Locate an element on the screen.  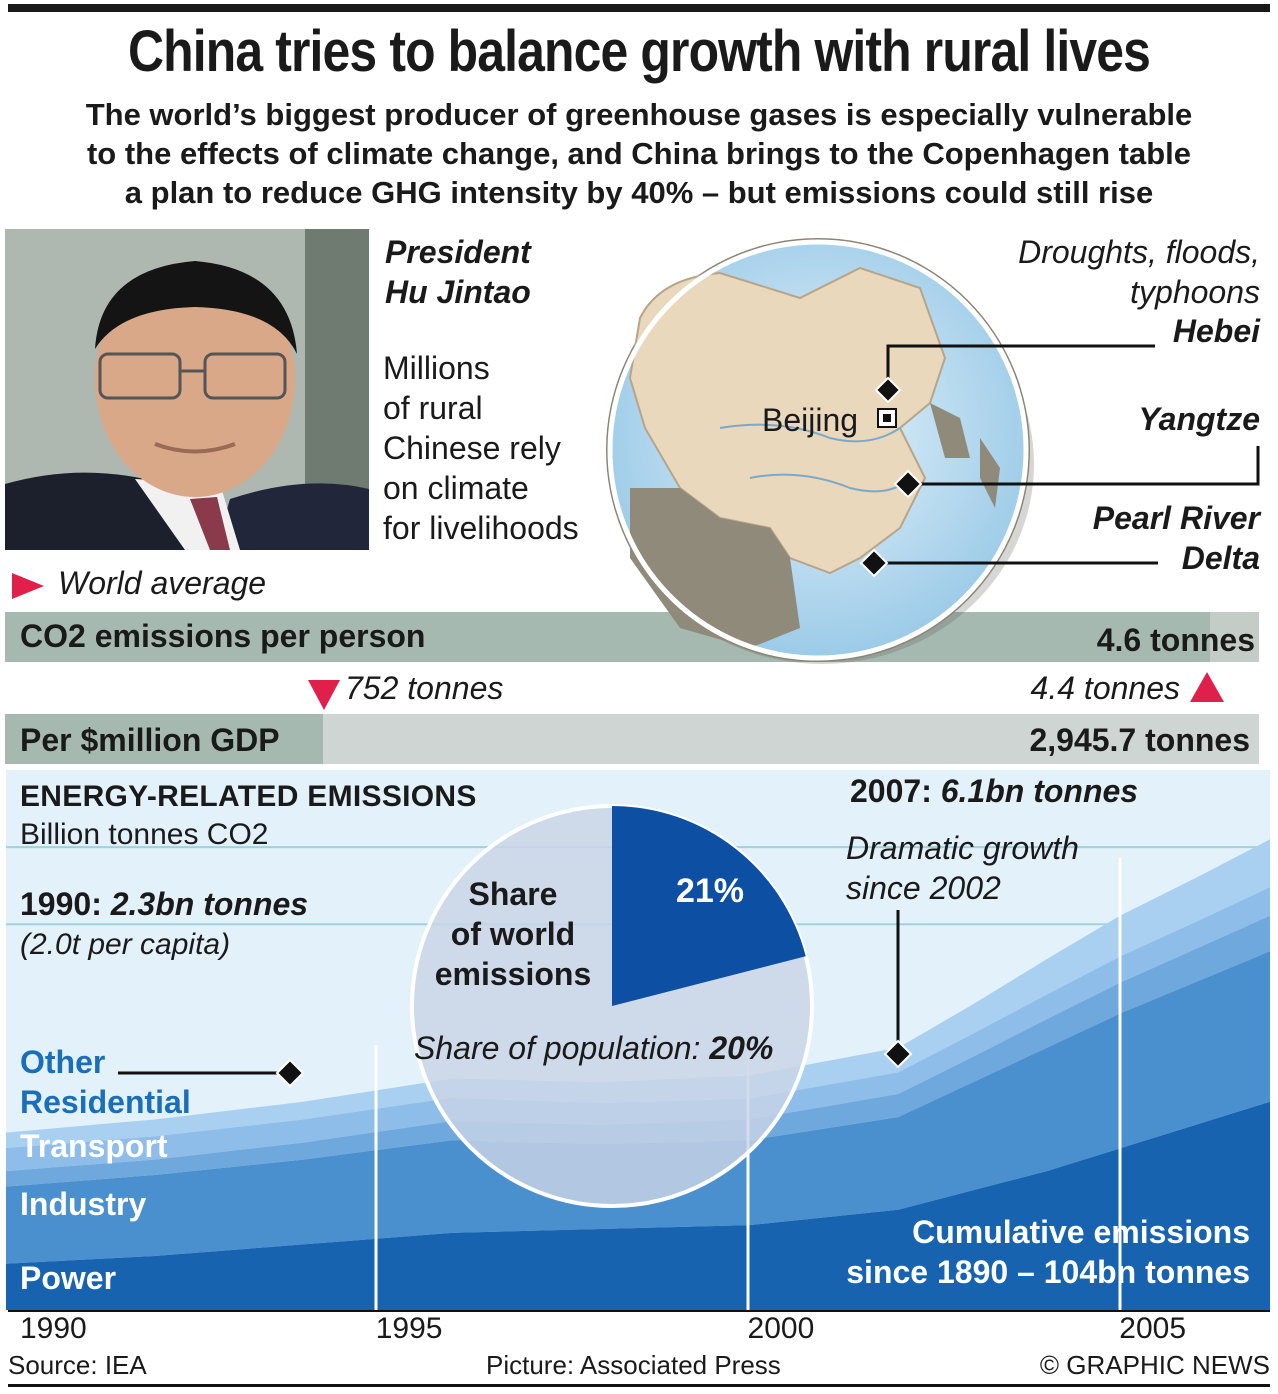
hazards-line: typhoons is located at coordinates (1195, 292).